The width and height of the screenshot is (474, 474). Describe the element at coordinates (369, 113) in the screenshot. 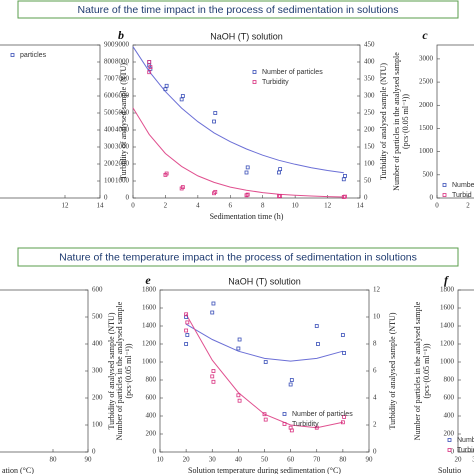

I see `y2-tick-label: 250` at that location.